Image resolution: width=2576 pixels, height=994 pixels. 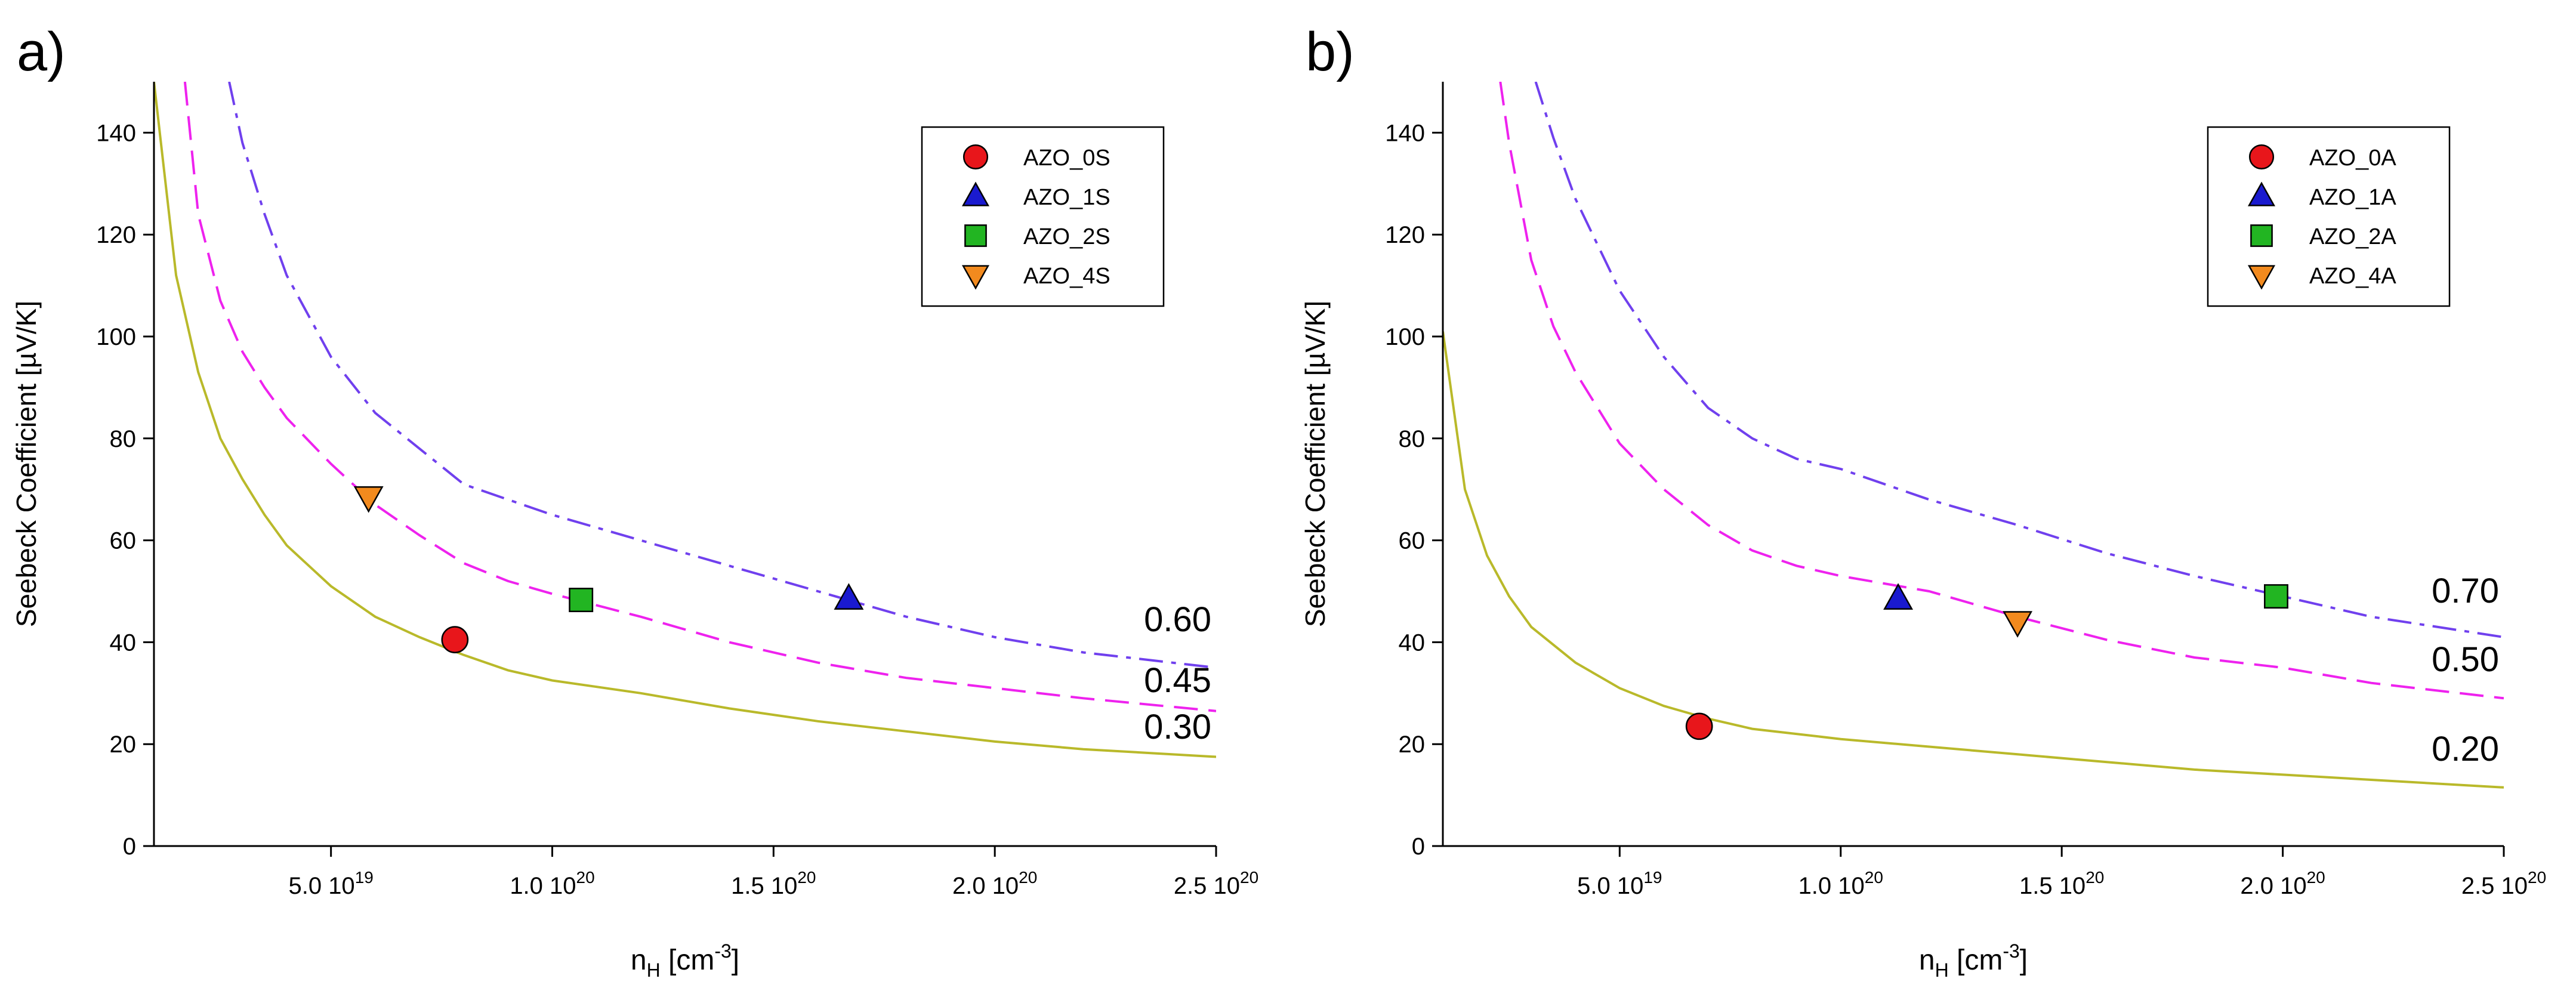 What do you see at coordinates (581, 600) in the screenshot?
I see `data-point-AZO_2S` at bounding box center [581, 600].